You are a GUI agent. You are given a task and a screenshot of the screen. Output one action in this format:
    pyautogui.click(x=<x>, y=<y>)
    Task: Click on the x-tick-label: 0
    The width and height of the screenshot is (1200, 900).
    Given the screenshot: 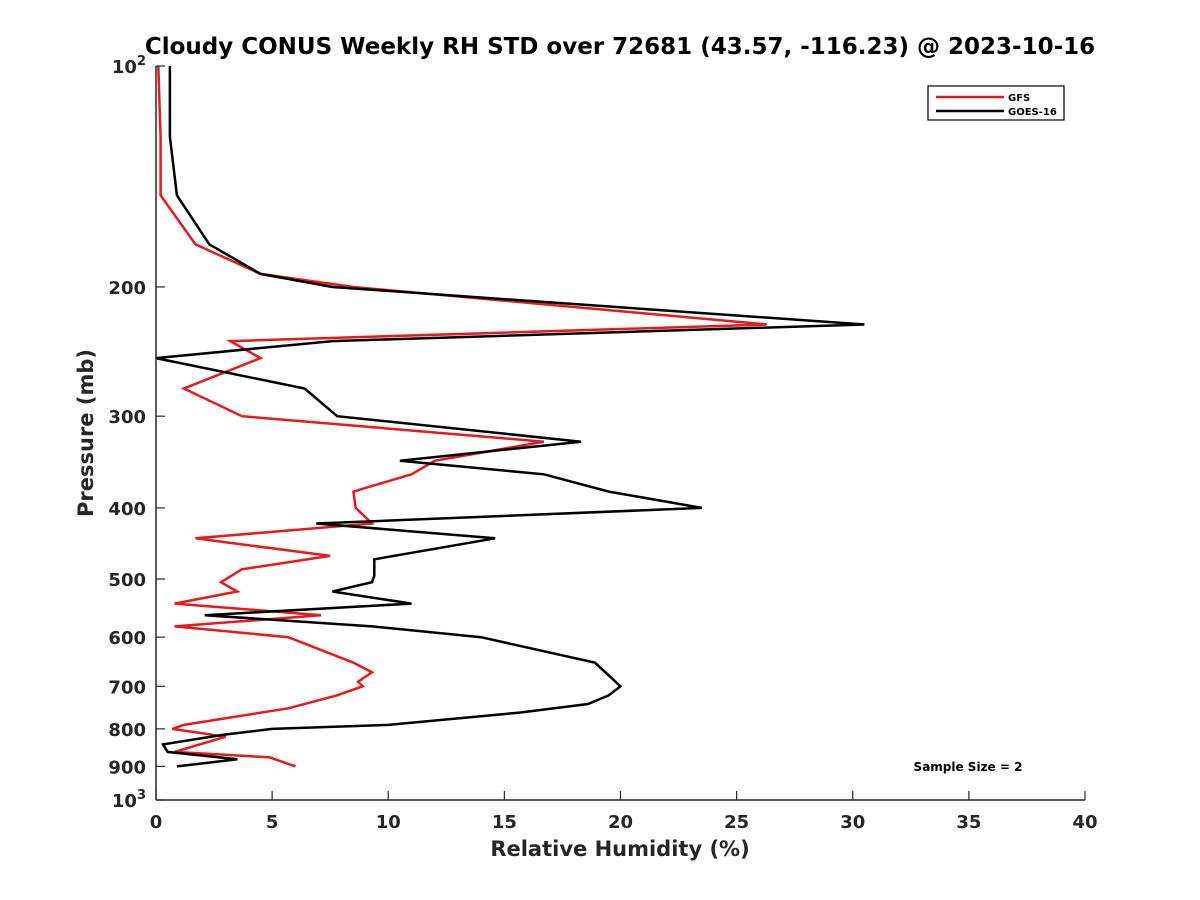 What is the action you would take?
    pyautogui.click(x=156, y=822)
    